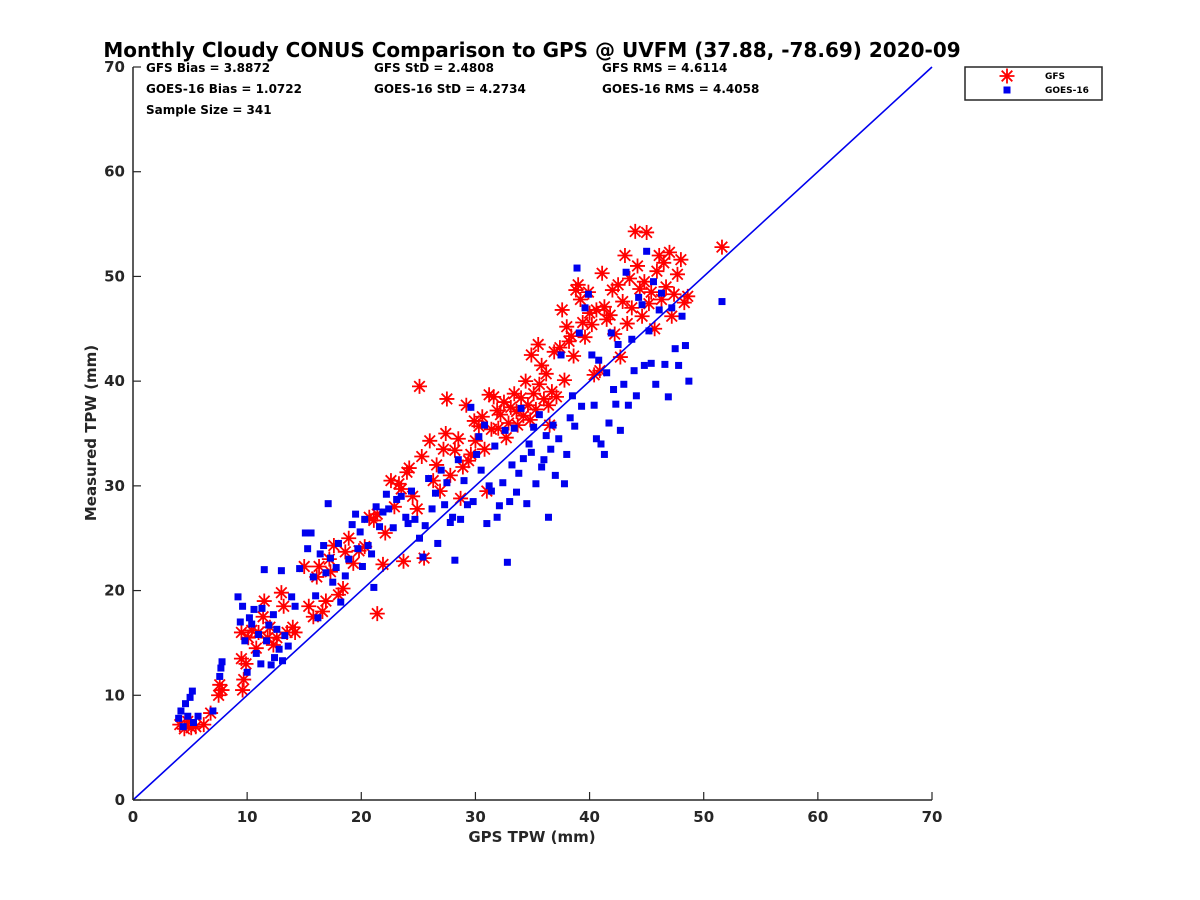  I want to click on stat-annotation: GOES-16 RMS = 4.4058, so click(680, 89).